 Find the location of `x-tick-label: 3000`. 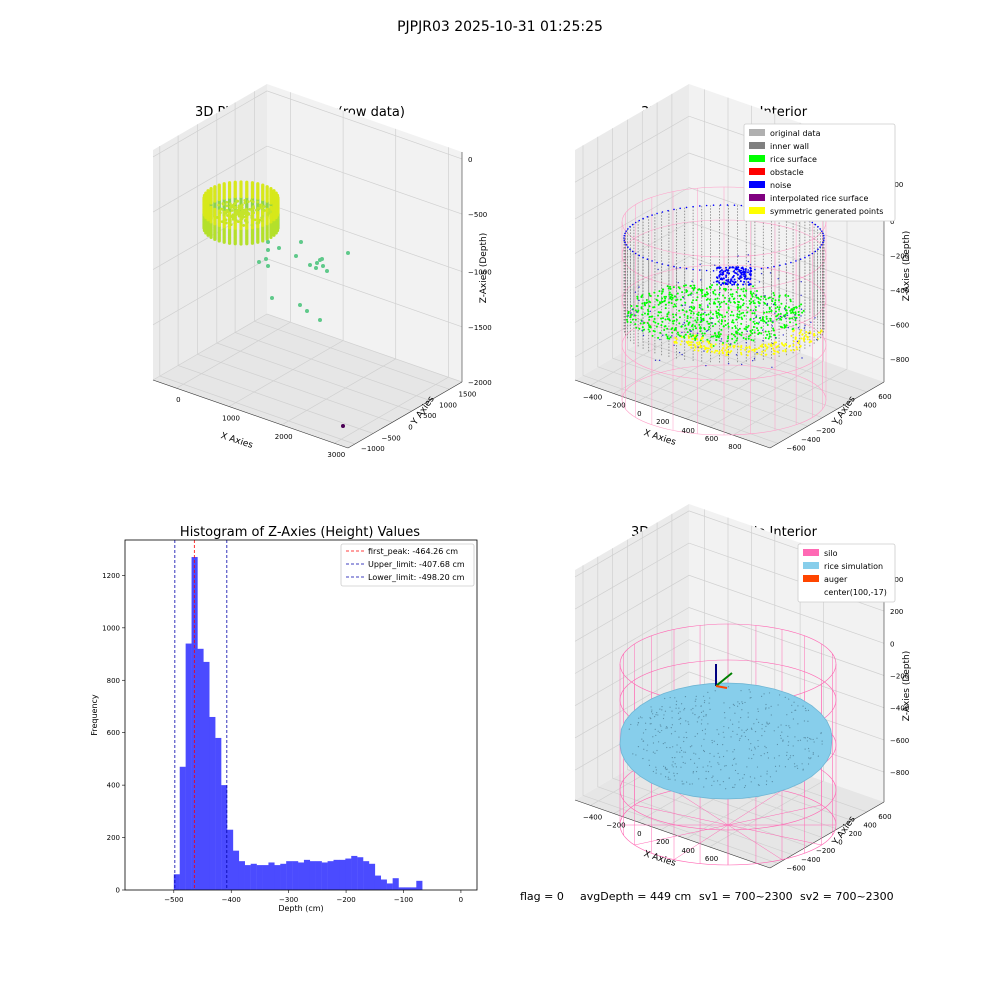

x-tick-label: 3000 is located at coordinates (336, 455).